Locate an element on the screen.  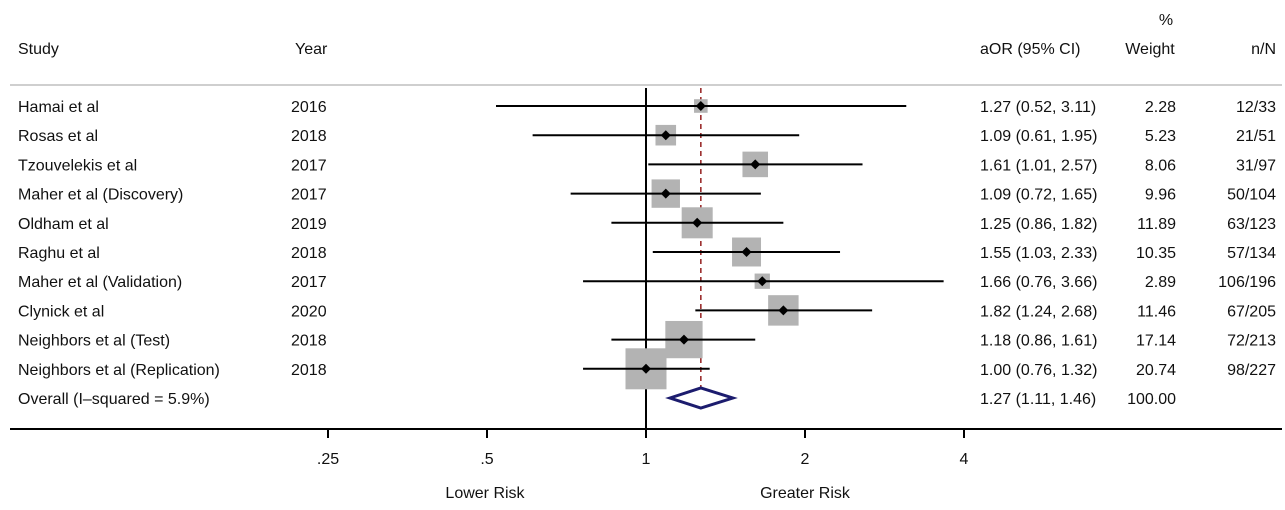
study-estimate: 1.61 (1.01, 2.57) is located at coordinates (1038, 165).